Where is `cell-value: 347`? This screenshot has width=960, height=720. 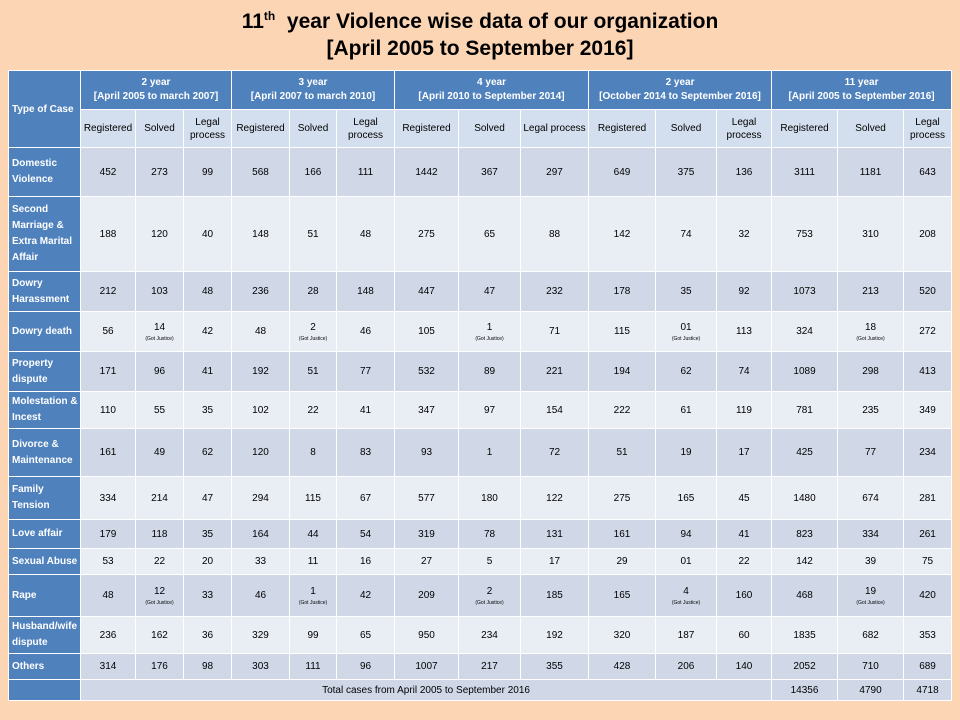 cell-value: 347 is located at coordinates (426, 410).